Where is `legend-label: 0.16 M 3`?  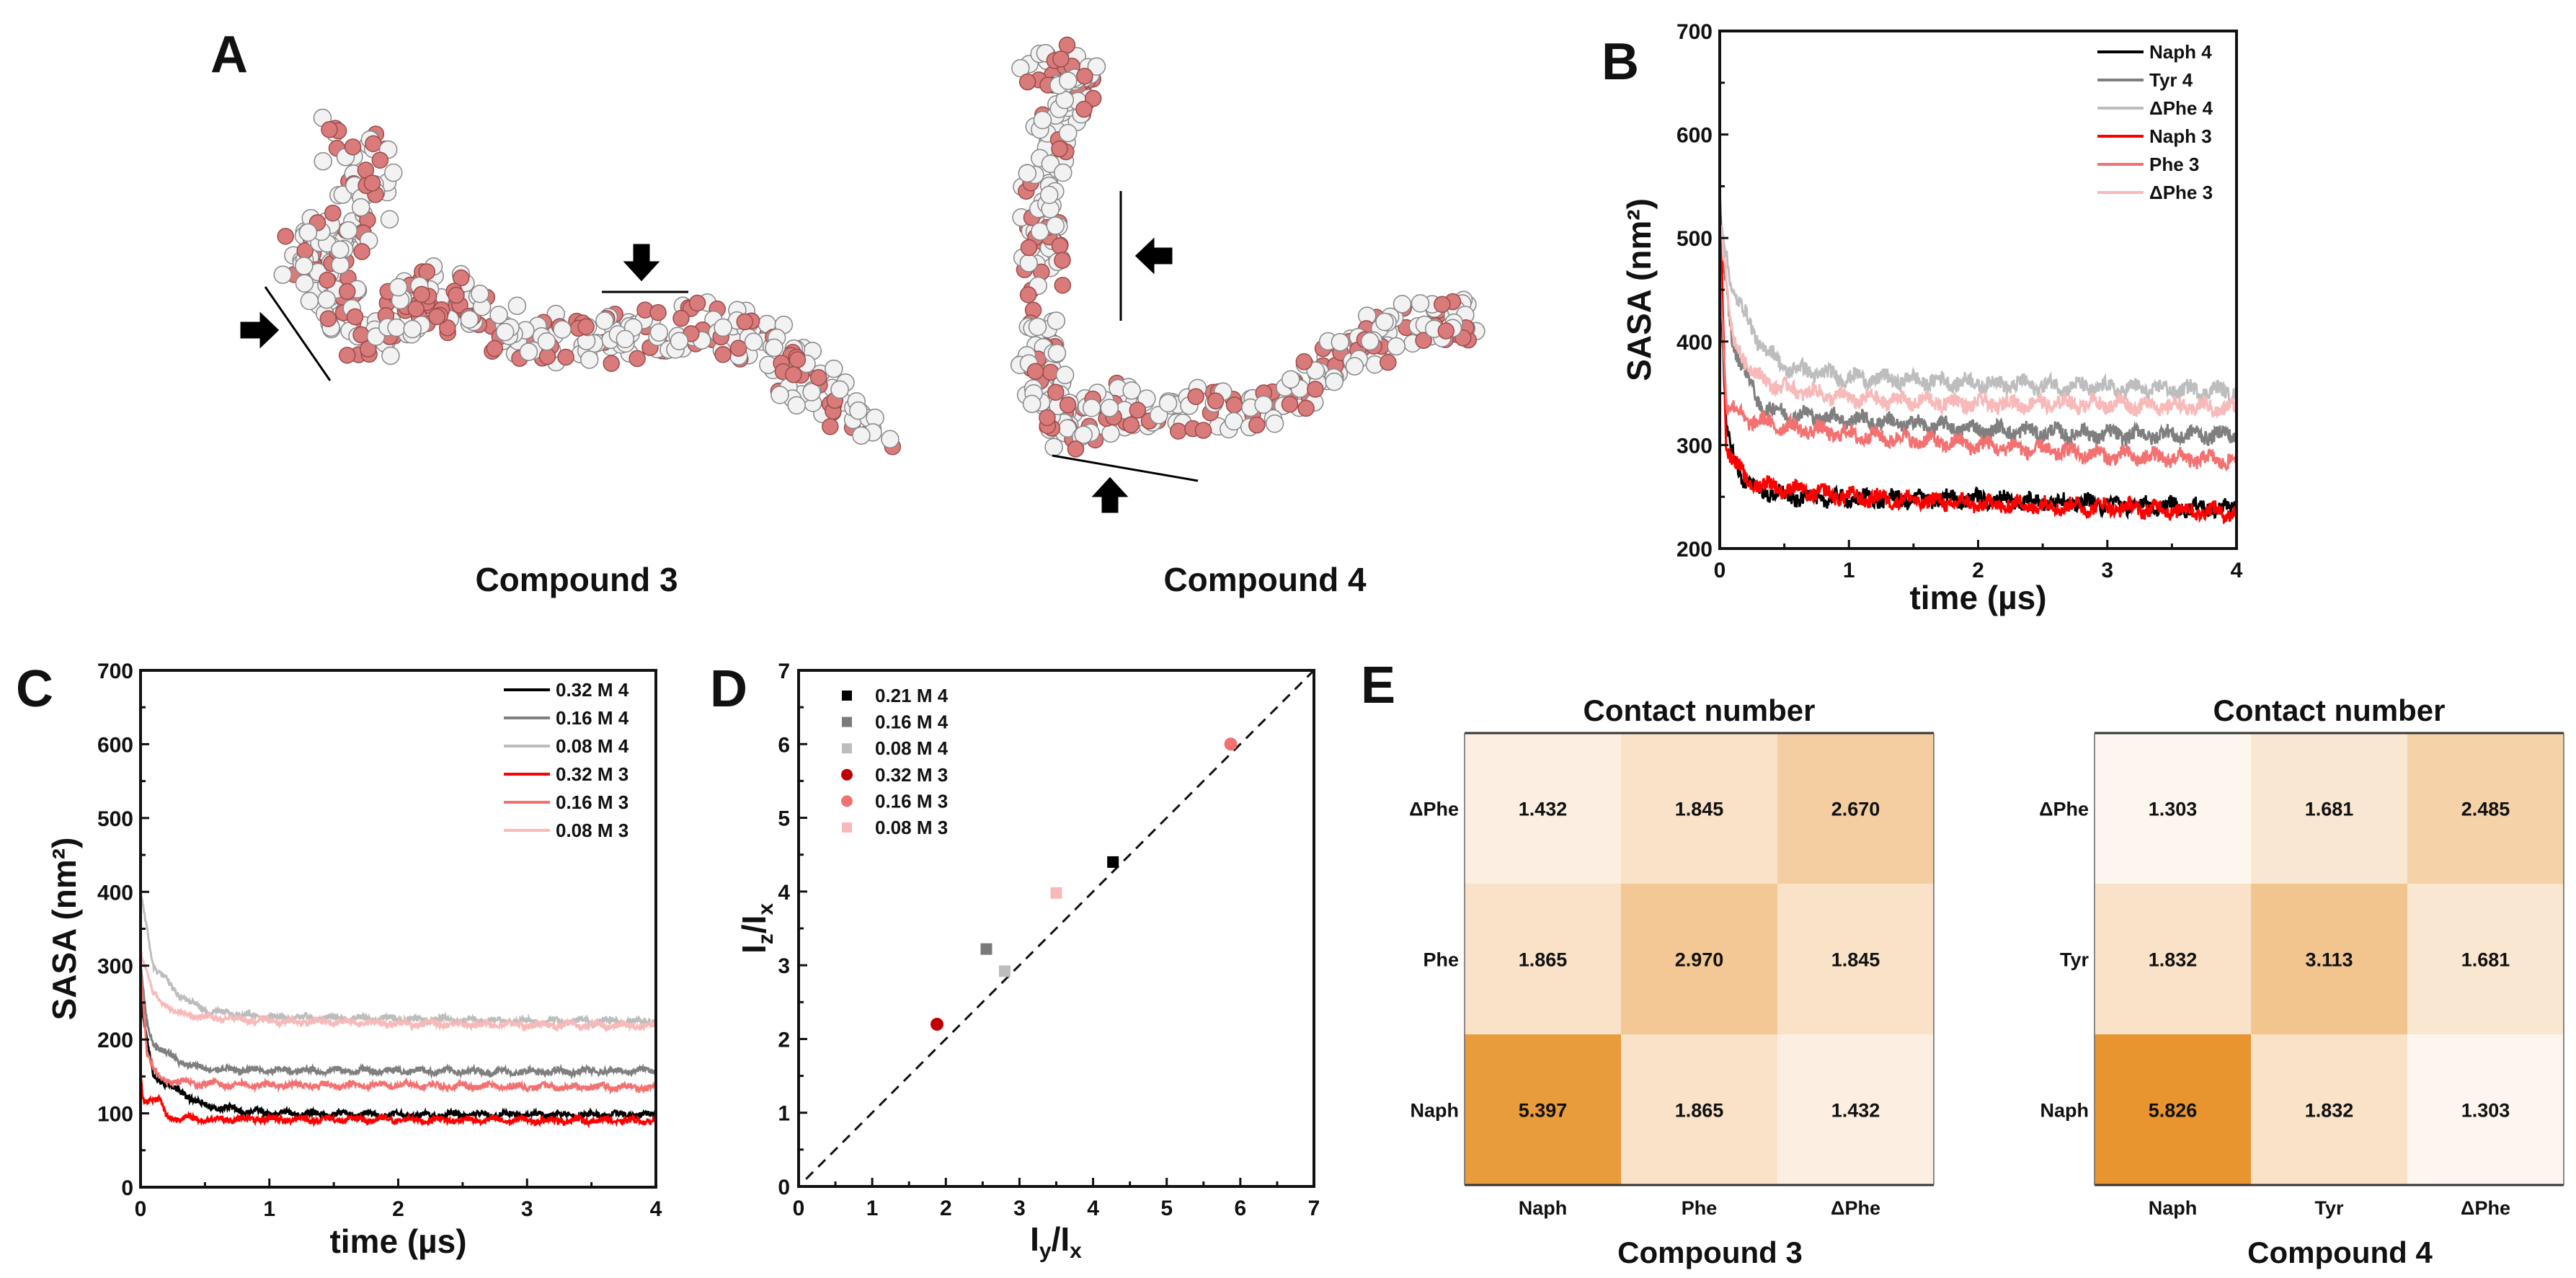
legend-label: 0.16 M 3 is located at coordinates (911, 801).